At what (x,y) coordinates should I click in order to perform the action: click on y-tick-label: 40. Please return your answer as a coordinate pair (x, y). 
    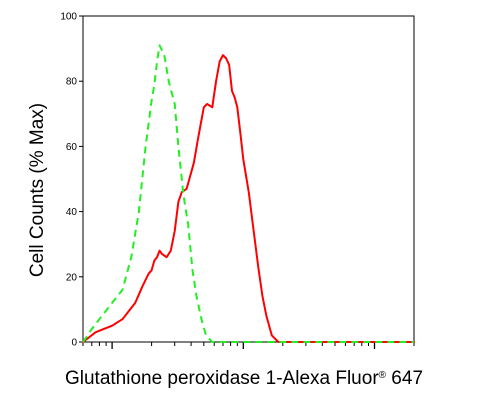
    Looking at the image, I should click on (72, 212).